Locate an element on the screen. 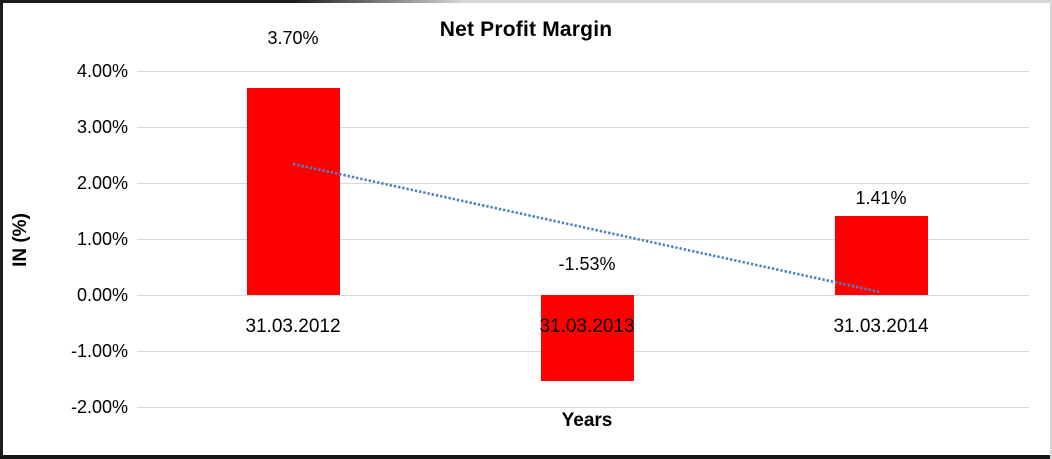 This screenshot has height=459, width=1052. frame-right-border is located at coordinates (1051, 229).